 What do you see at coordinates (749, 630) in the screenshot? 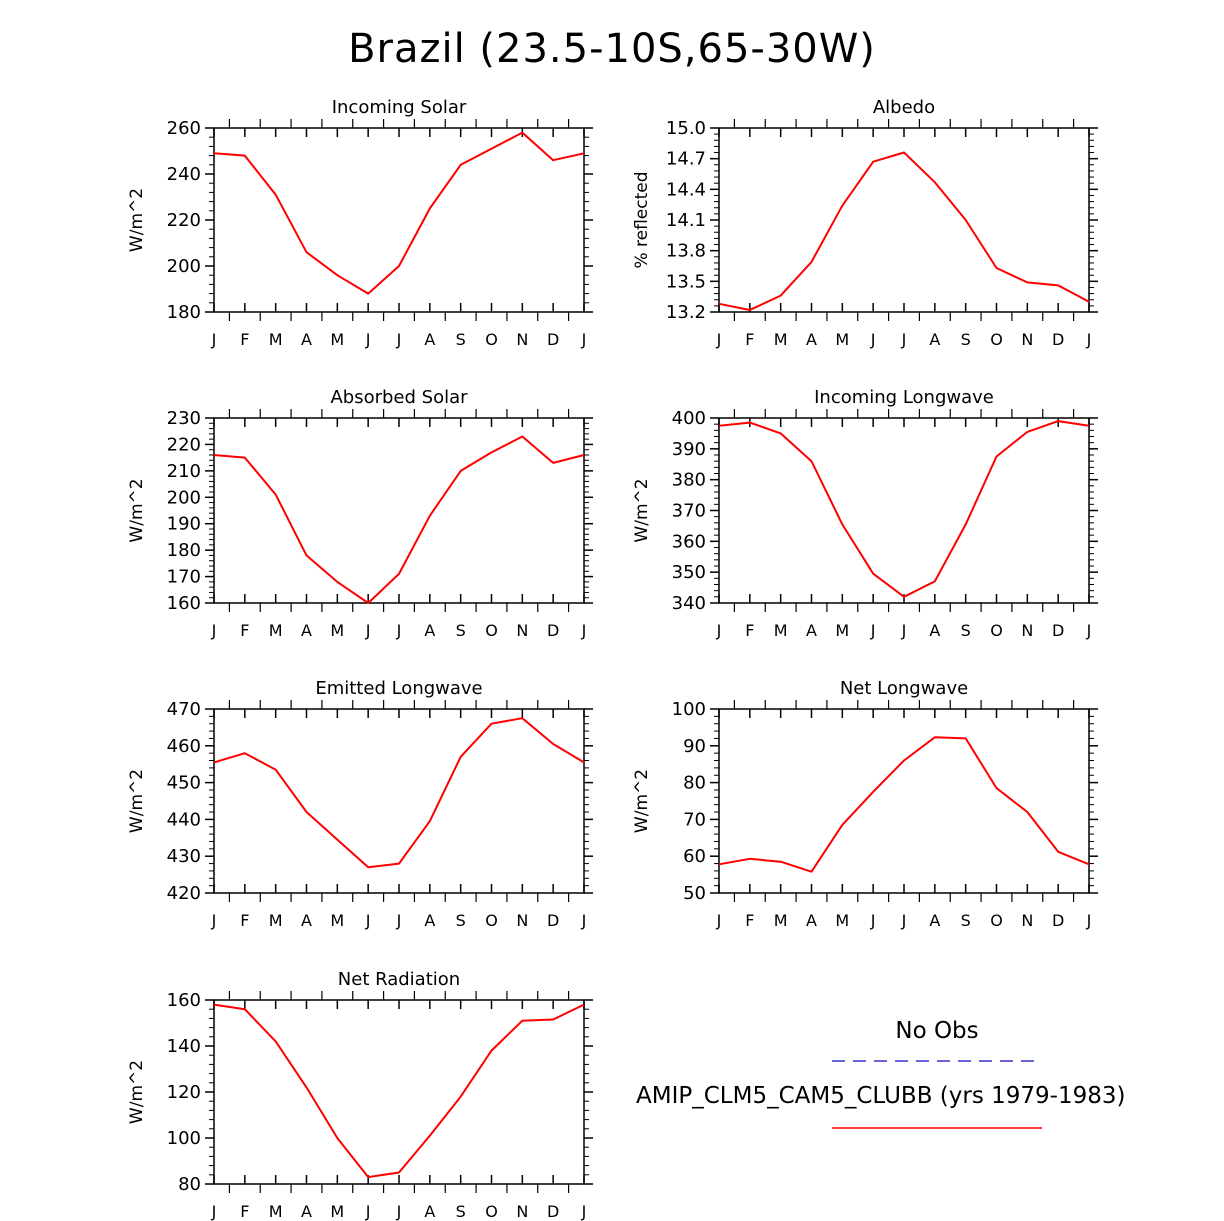
I see `incoming-longwave-xtick-label: F` at bounding box center [749, 630].